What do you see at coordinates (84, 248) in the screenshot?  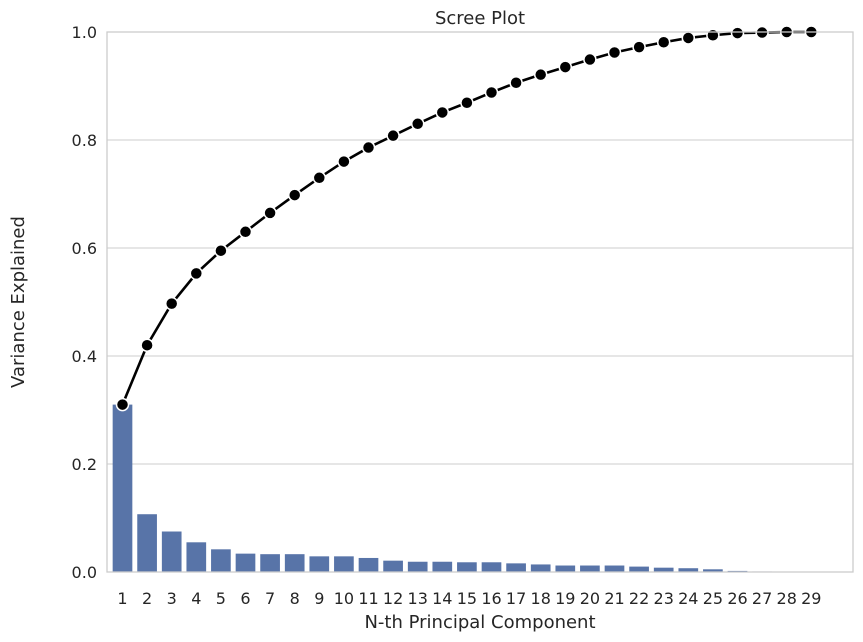 I see `y-tick-label: 0.6` at bounding box center [84, 248].